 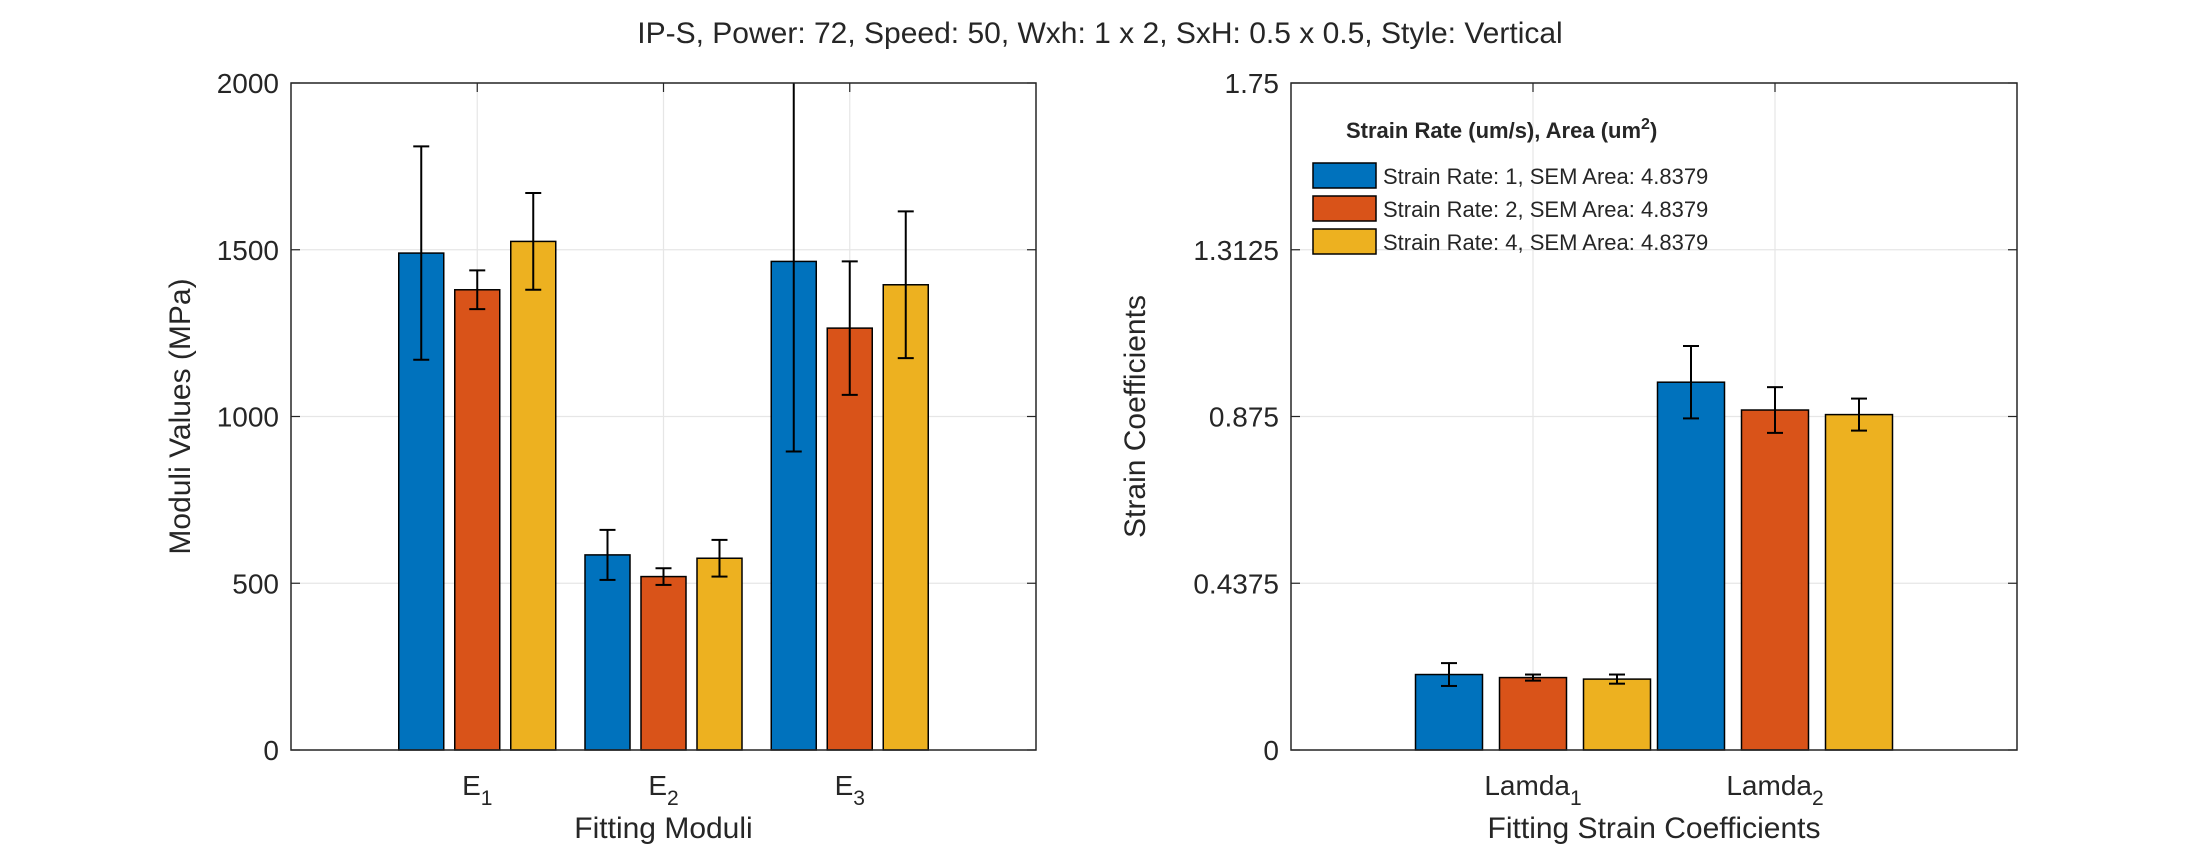 I want to click on y-tick-label: 0.875, so click(x=1244, y=417).